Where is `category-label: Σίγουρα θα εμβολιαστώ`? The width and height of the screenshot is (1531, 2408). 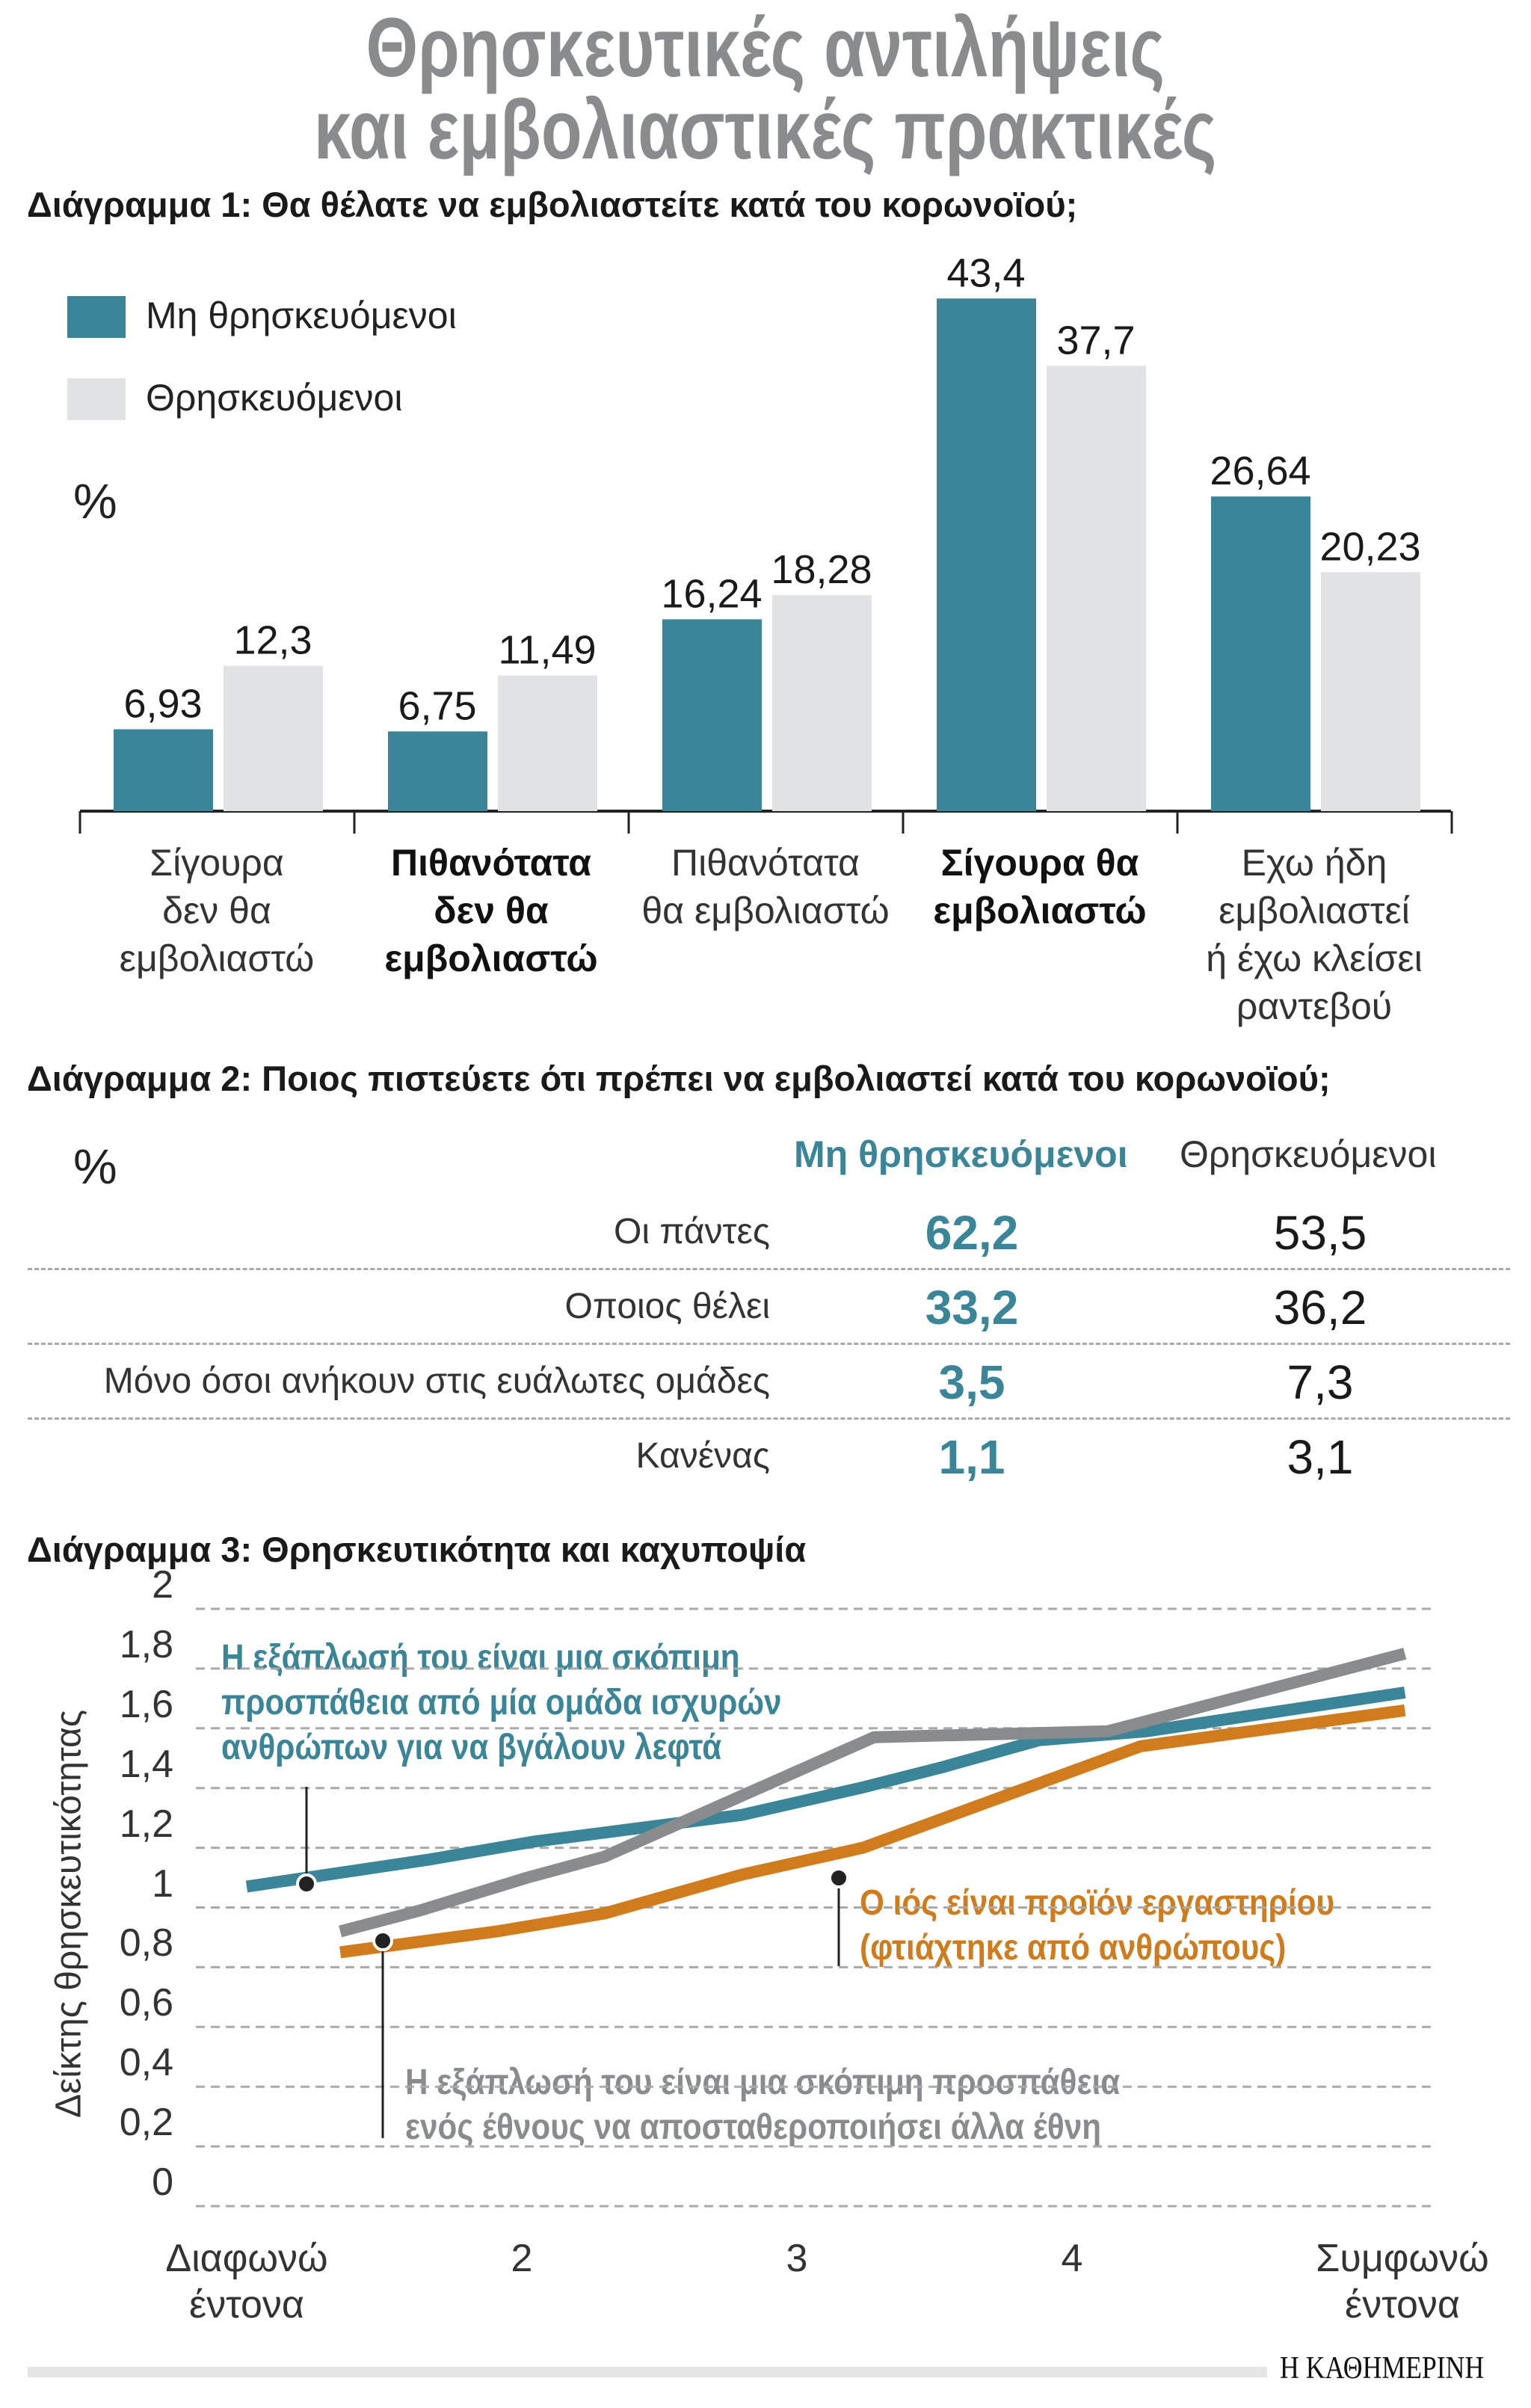
category-label: Σίγουρα θα εμβολιαστώ is located at coordinates (1039, 887).